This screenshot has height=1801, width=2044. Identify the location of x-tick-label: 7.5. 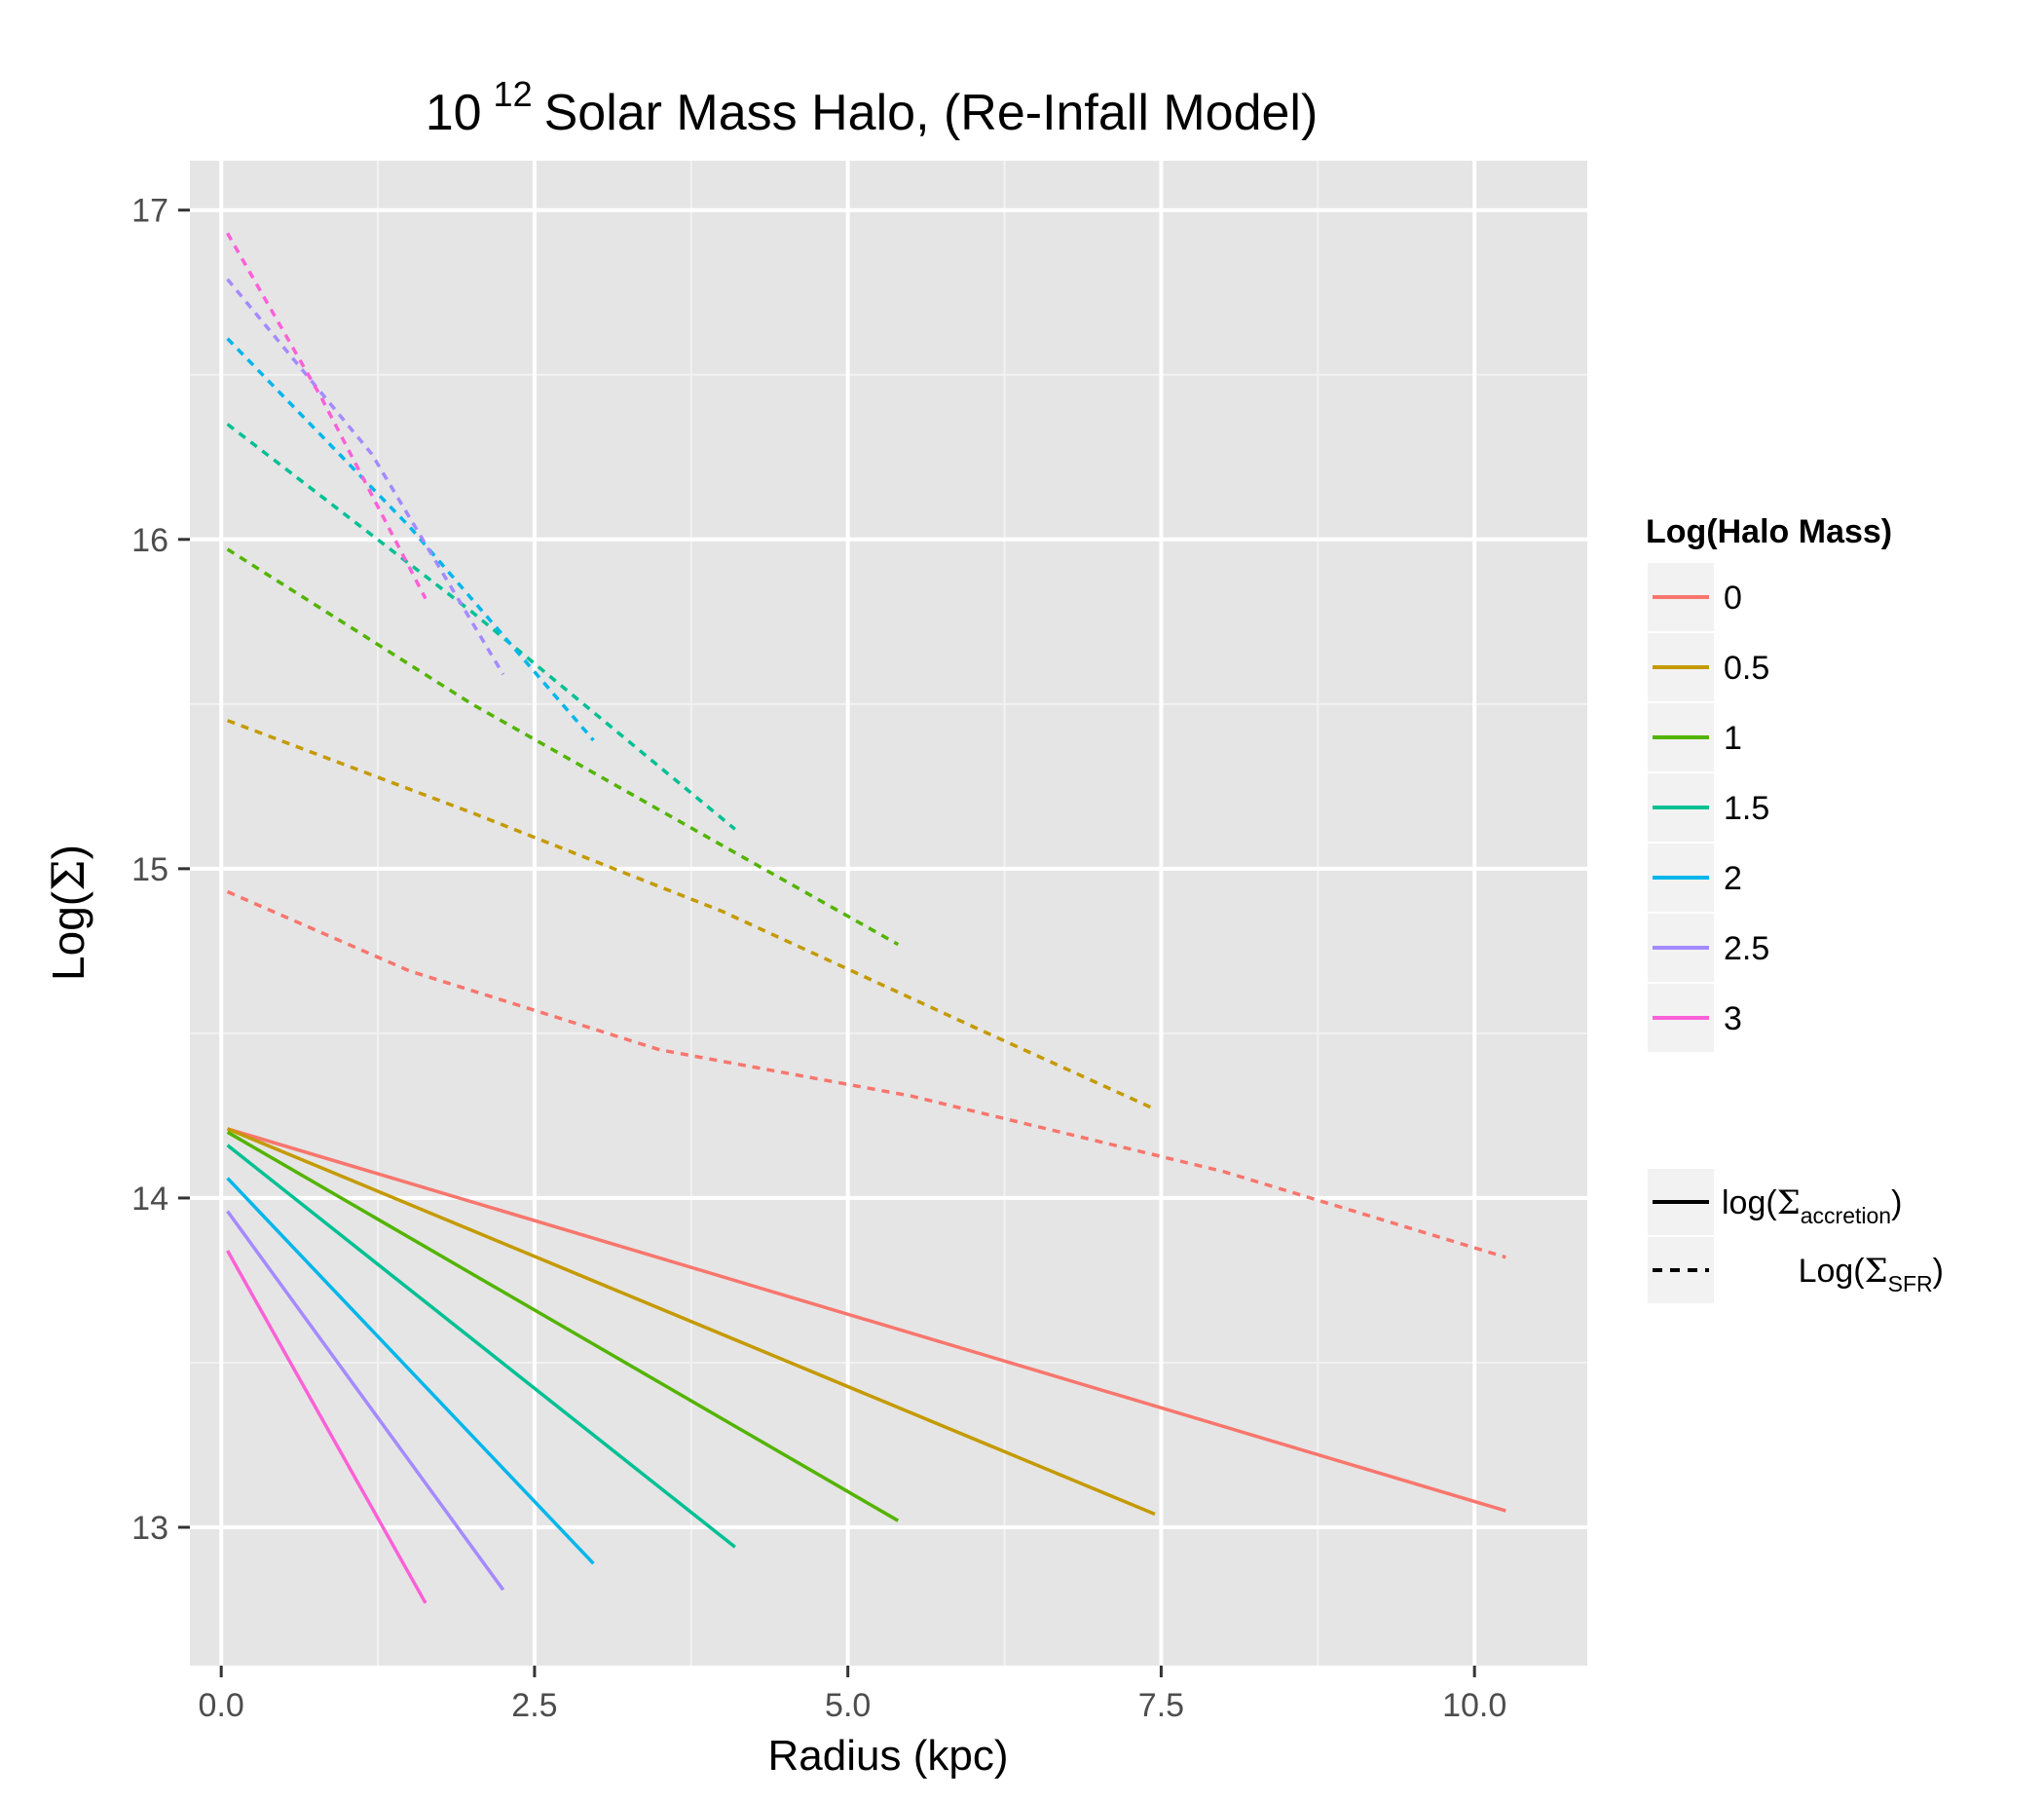
(1161, 1705).